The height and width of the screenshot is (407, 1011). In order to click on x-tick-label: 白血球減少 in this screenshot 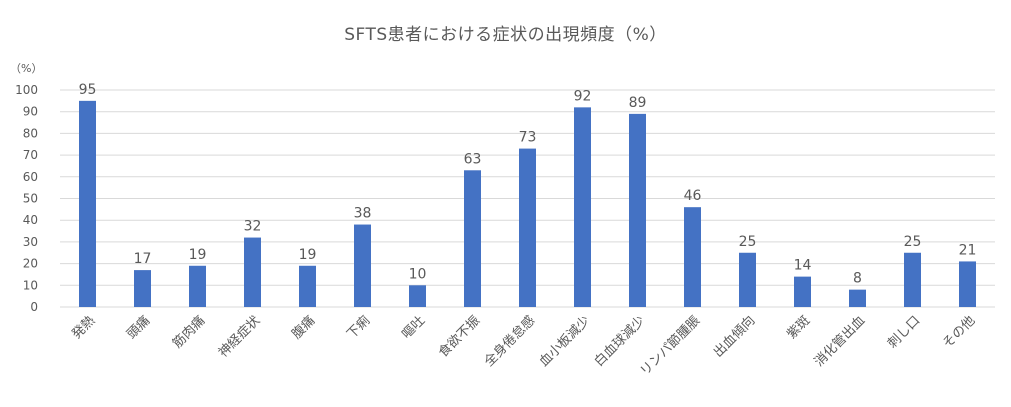, I will do `click(619, 341)`.